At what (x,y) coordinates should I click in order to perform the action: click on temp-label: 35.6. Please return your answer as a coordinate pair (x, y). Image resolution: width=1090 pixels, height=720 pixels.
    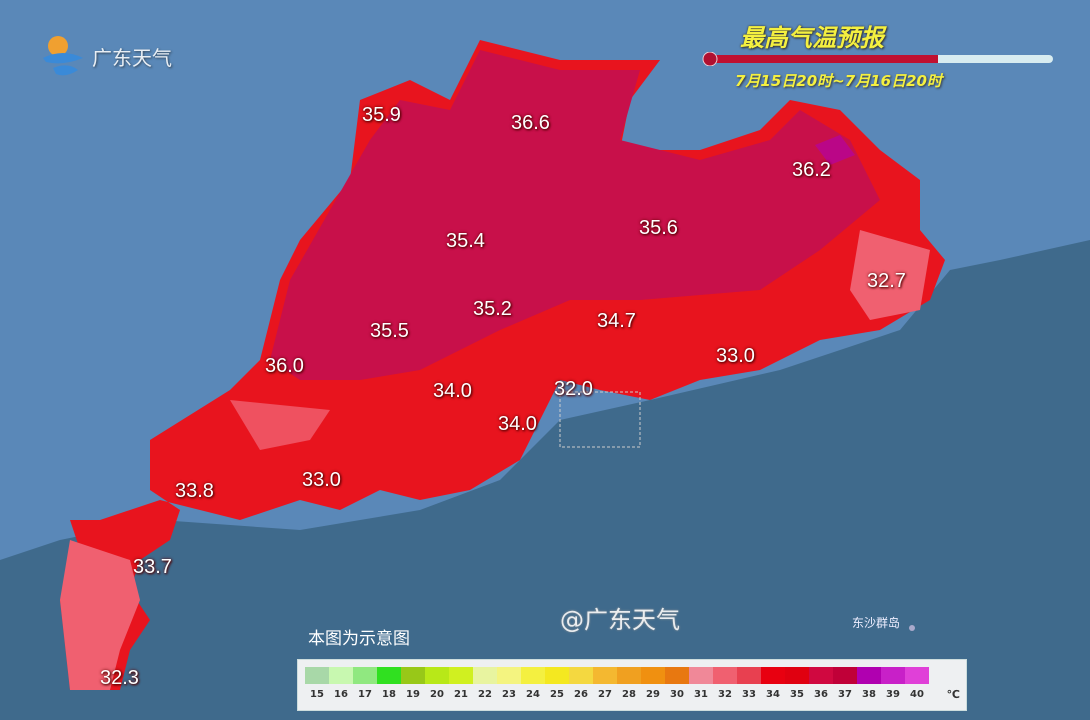
    Looking at the image, I should click on (658, 228).